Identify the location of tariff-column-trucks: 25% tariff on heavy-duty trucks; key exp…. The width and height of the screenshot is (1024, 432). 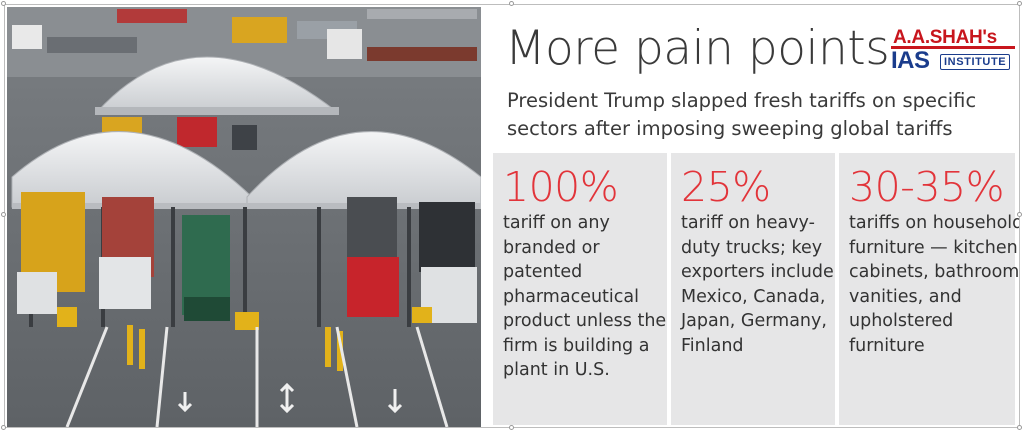
(753, 289).